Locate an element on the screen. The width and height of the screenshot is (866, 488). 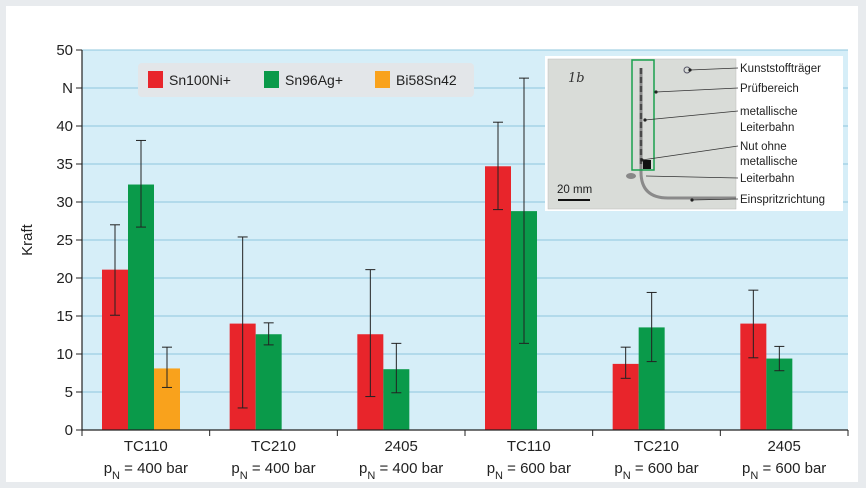
y-axis: 0 5 10 15 20 25 30 35 40 N 50 is located at coordinates (69, 240).